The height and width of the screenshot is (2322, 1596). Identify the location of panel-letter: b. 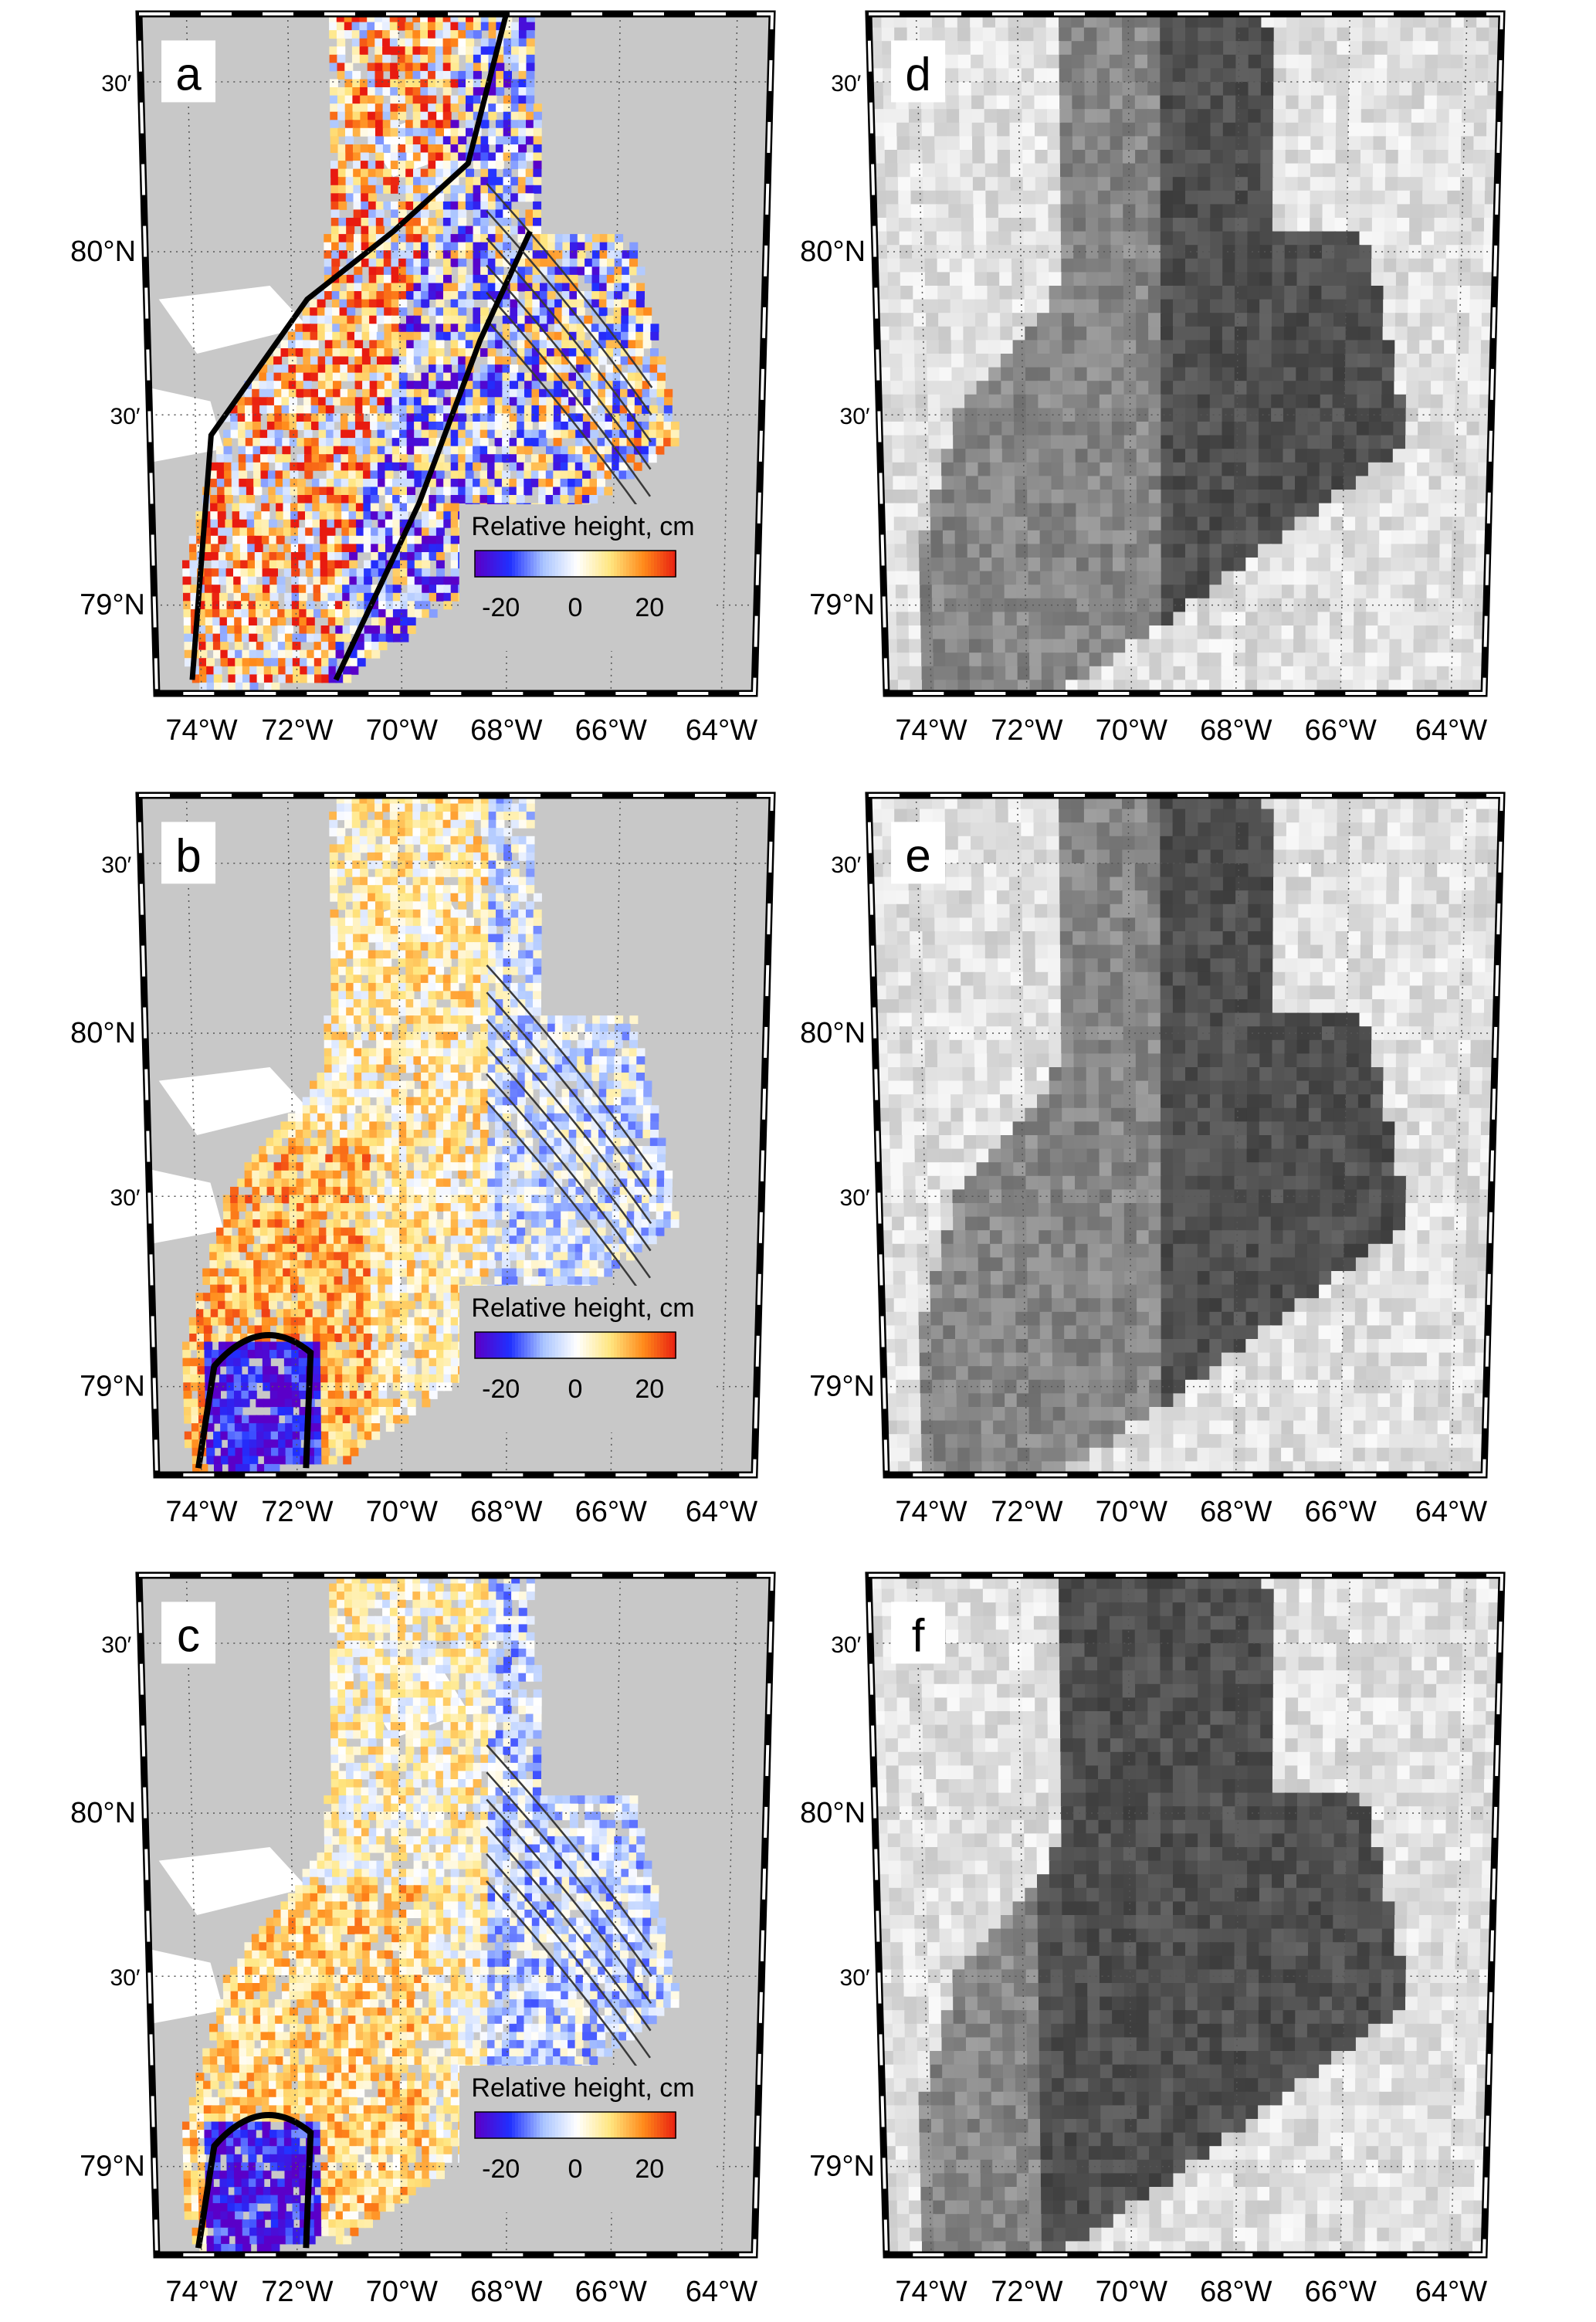
(188, 855).